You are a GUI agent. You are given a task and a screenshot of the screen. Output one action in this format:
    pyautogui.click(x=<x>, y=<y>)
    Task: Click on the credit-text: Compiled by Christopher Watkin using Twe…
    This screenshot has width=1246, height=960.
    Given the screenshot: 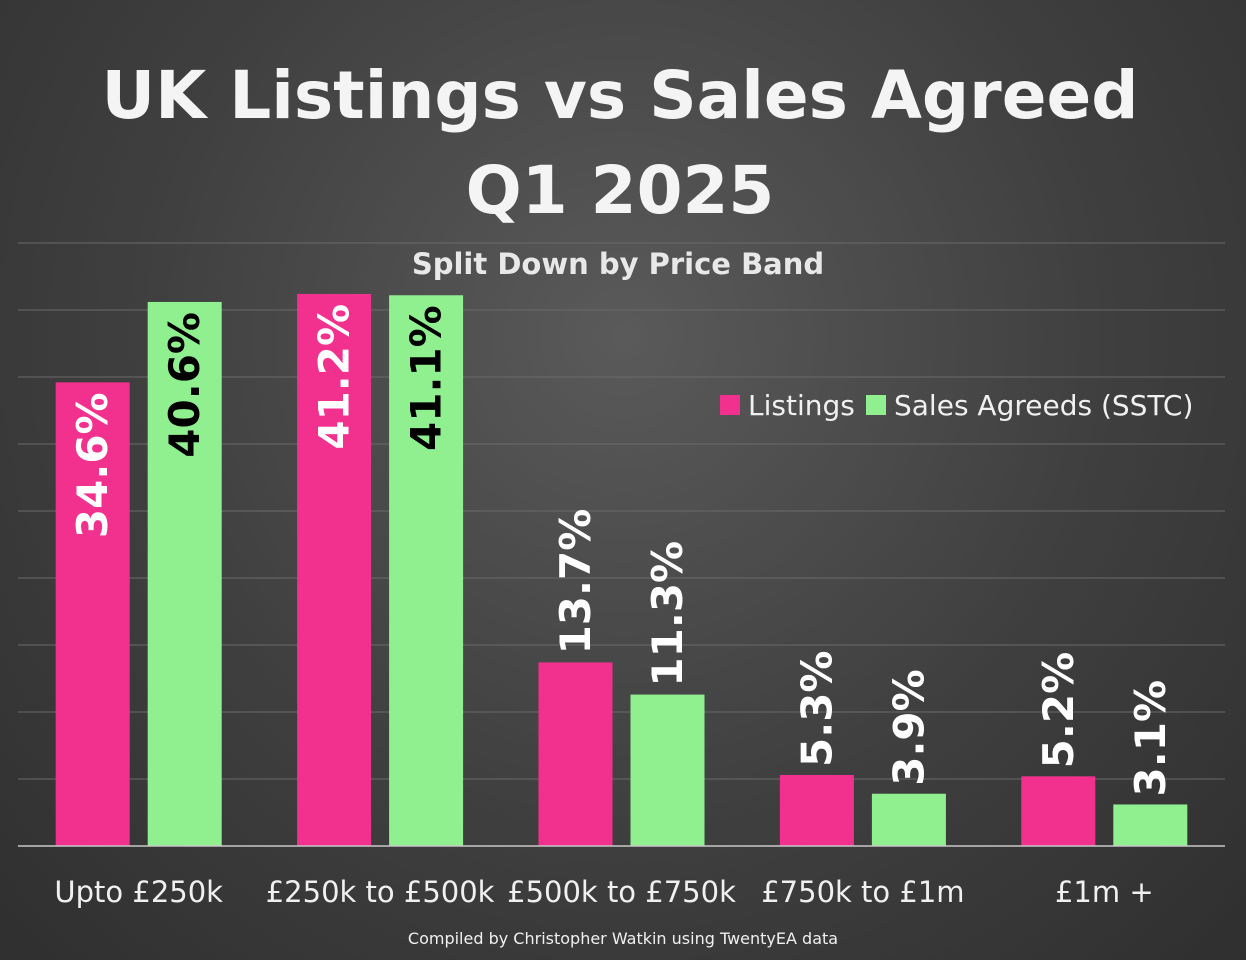 What is the action you would take?
    pyautogui.click(x=623, y=938)
    